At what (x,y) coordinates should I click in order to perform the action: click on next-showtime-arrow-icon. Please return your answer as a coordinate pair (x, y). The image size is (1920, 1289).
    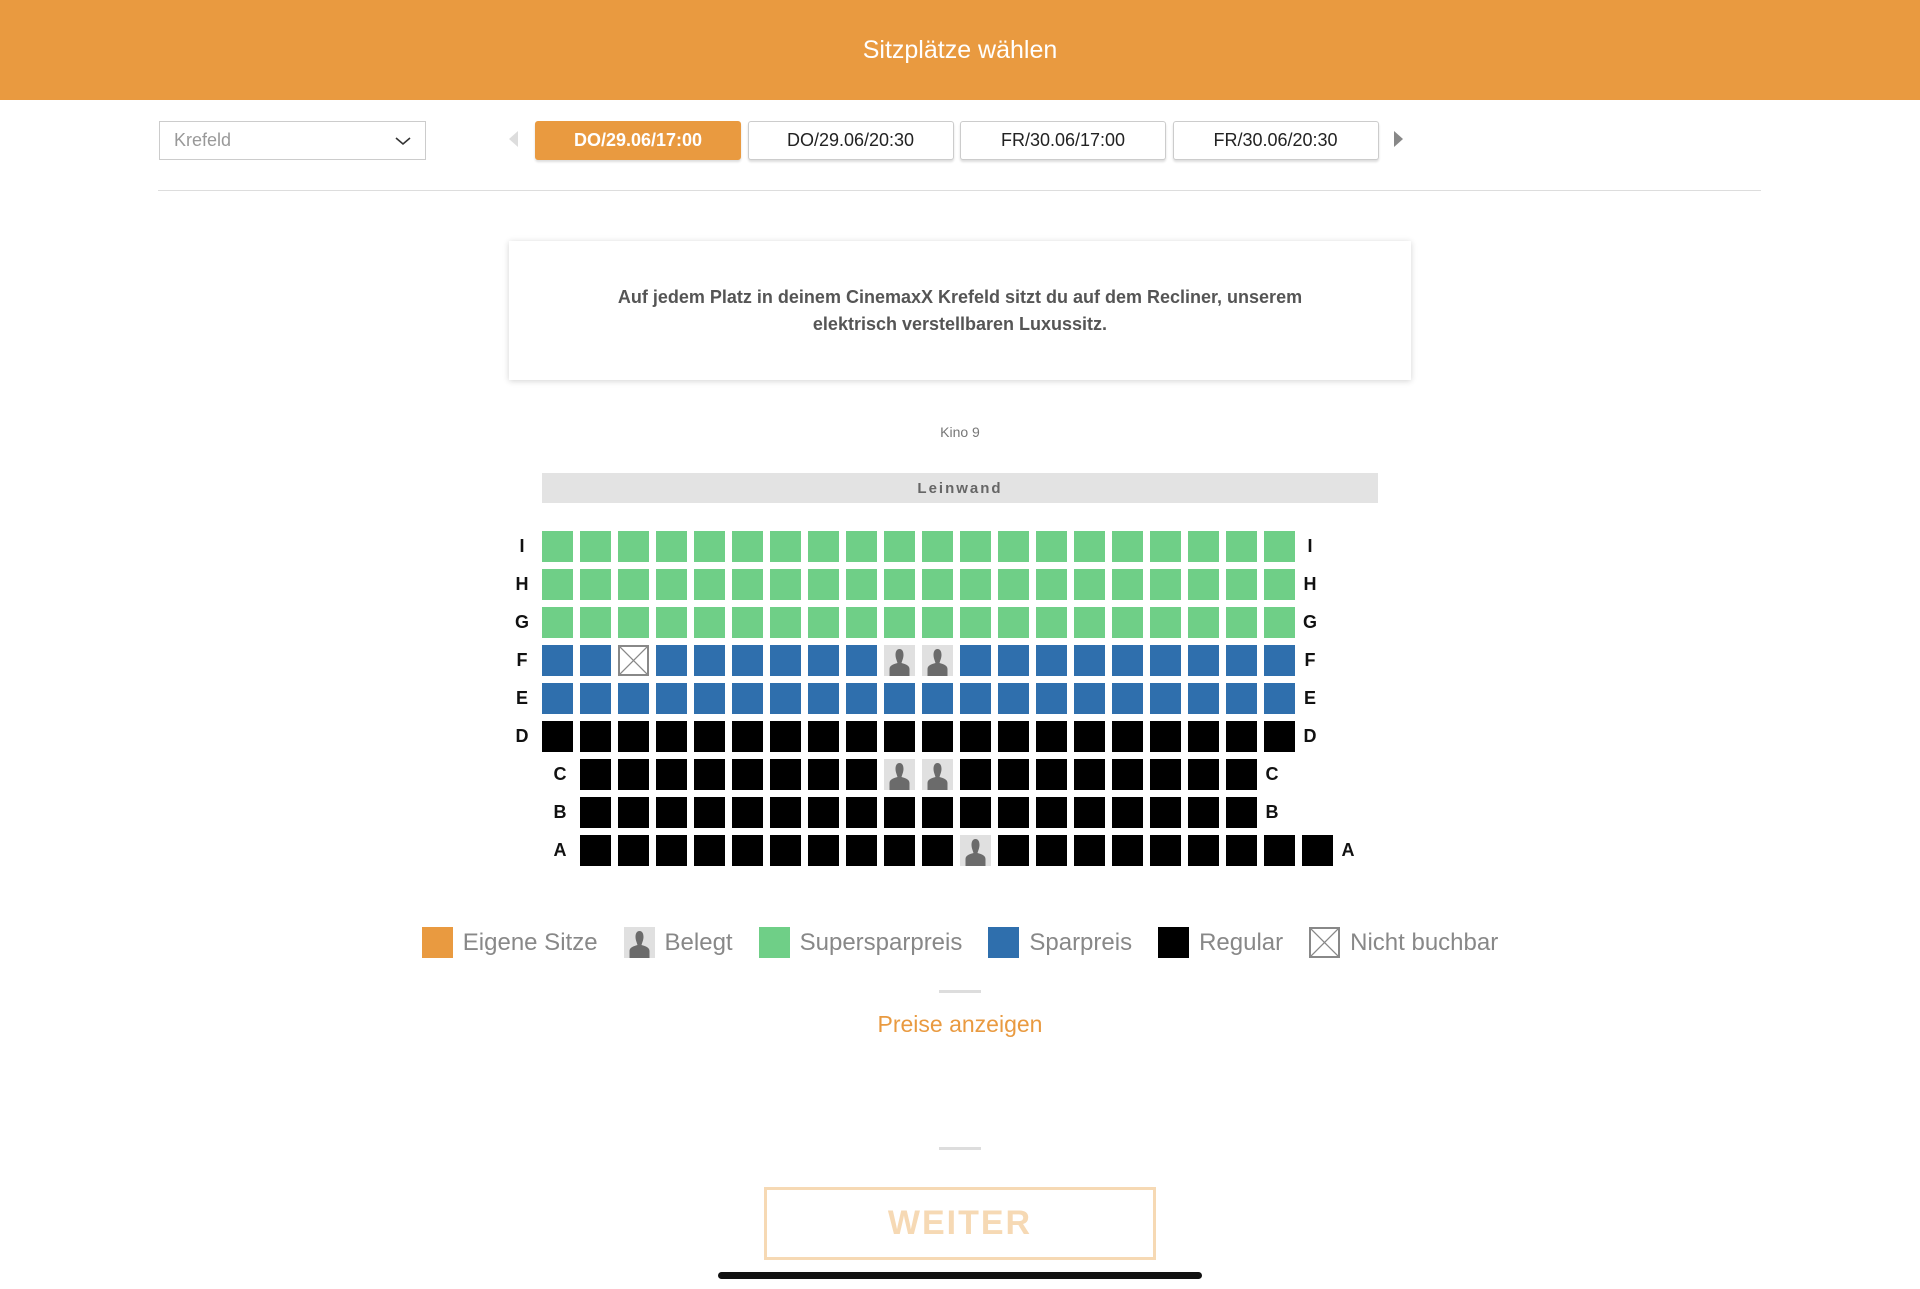
    Looking at the image, I should click on (1398, 139).